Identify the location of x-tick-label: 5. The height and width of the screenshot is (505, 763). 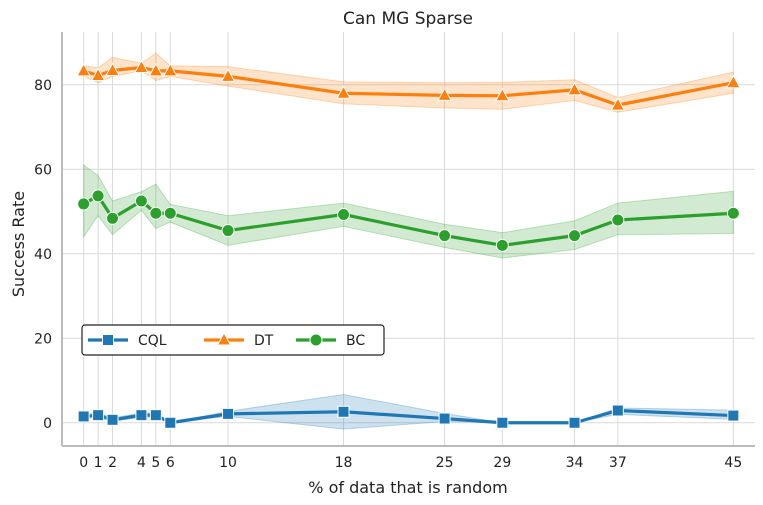
(155, 463).